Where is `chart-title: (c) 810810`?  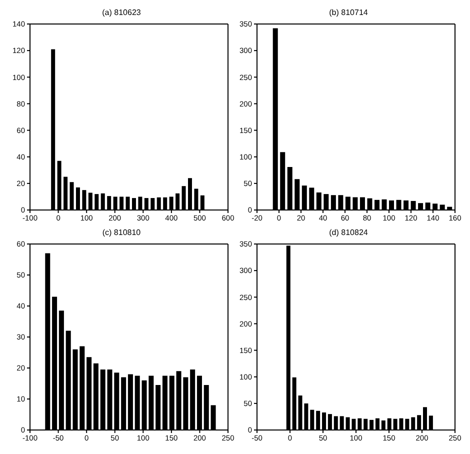 chart-title: (c) 810810 is located at coordinates (121, 233).